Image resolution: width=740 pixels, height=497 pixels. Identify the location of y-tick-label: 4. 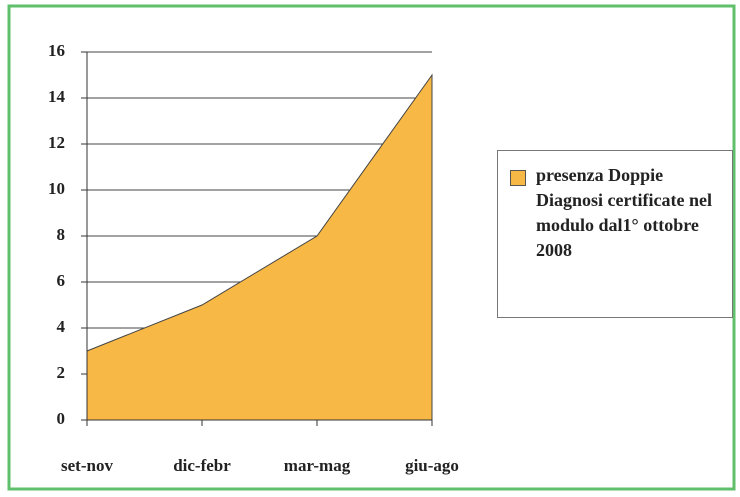
(61, 326).